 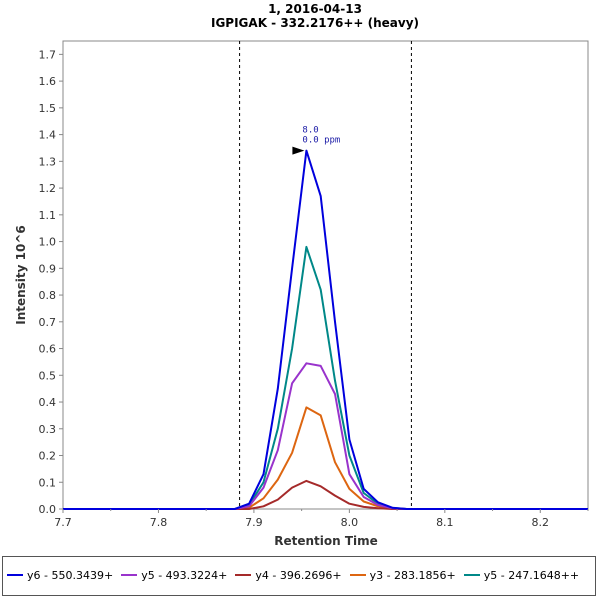 I want to click on y-tick-label: 1.4, so click(x=48, y=135).